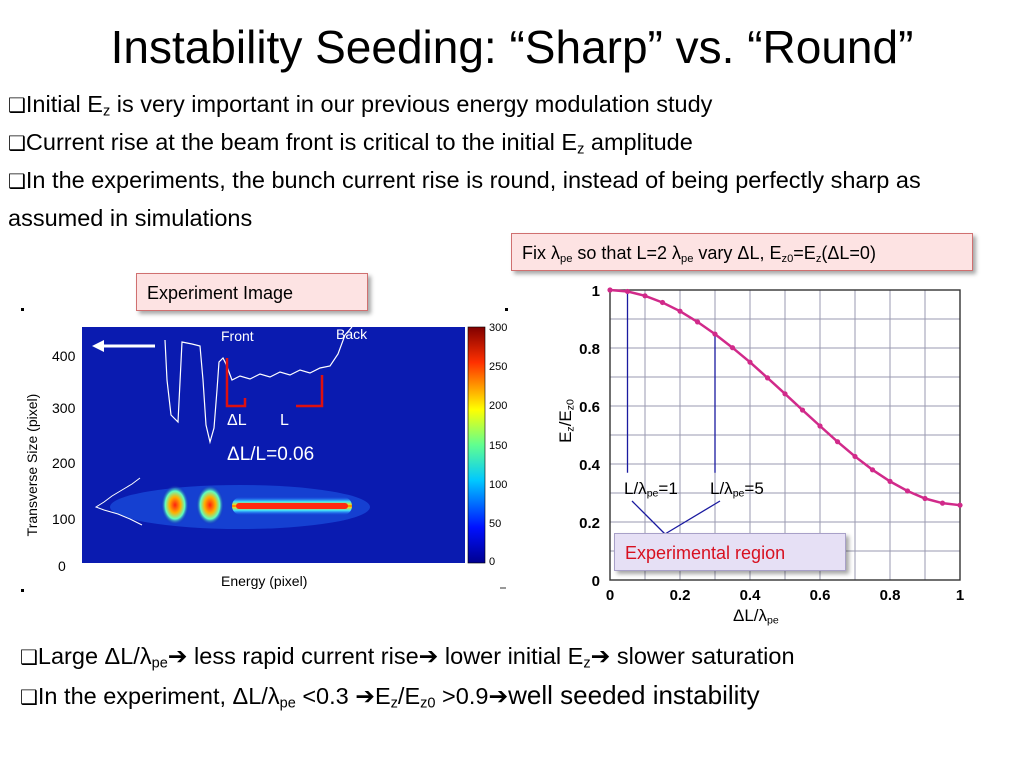  I want to click on experimental-region-box: Experimental region, so click(730, 552).